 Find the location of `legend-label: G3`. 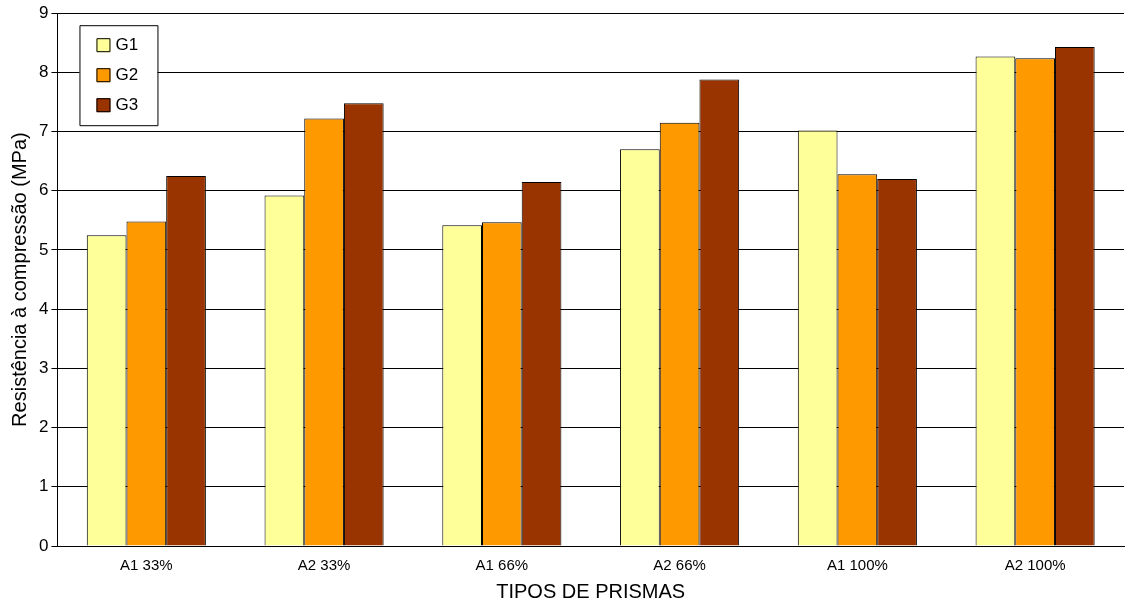

legend-label: G3 is located at coordinates (127, 104).